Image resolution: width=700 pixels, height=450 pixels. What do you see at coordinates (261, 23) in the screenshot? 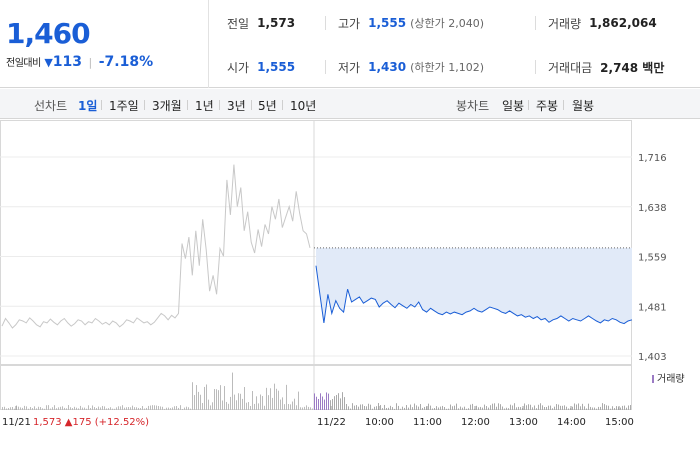
I see `stat-prev-close: 전일 1,573` at bounding box center [261, 23].